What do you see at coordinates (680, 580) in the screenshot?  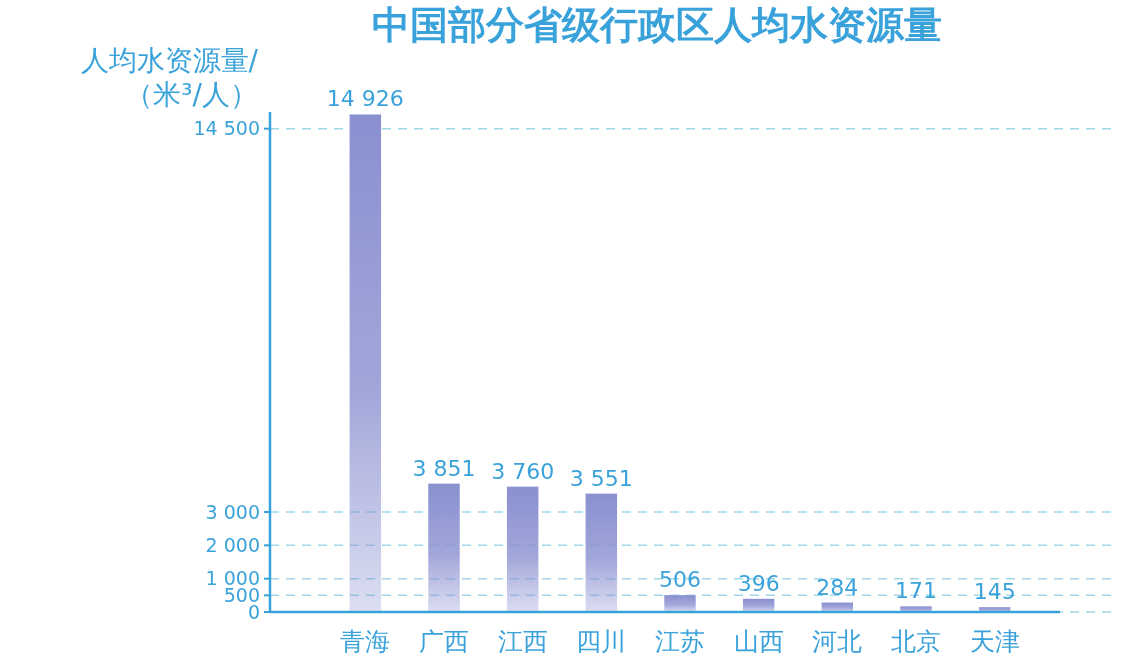 I see `data-label: 506` at bounding box center [680, 580].